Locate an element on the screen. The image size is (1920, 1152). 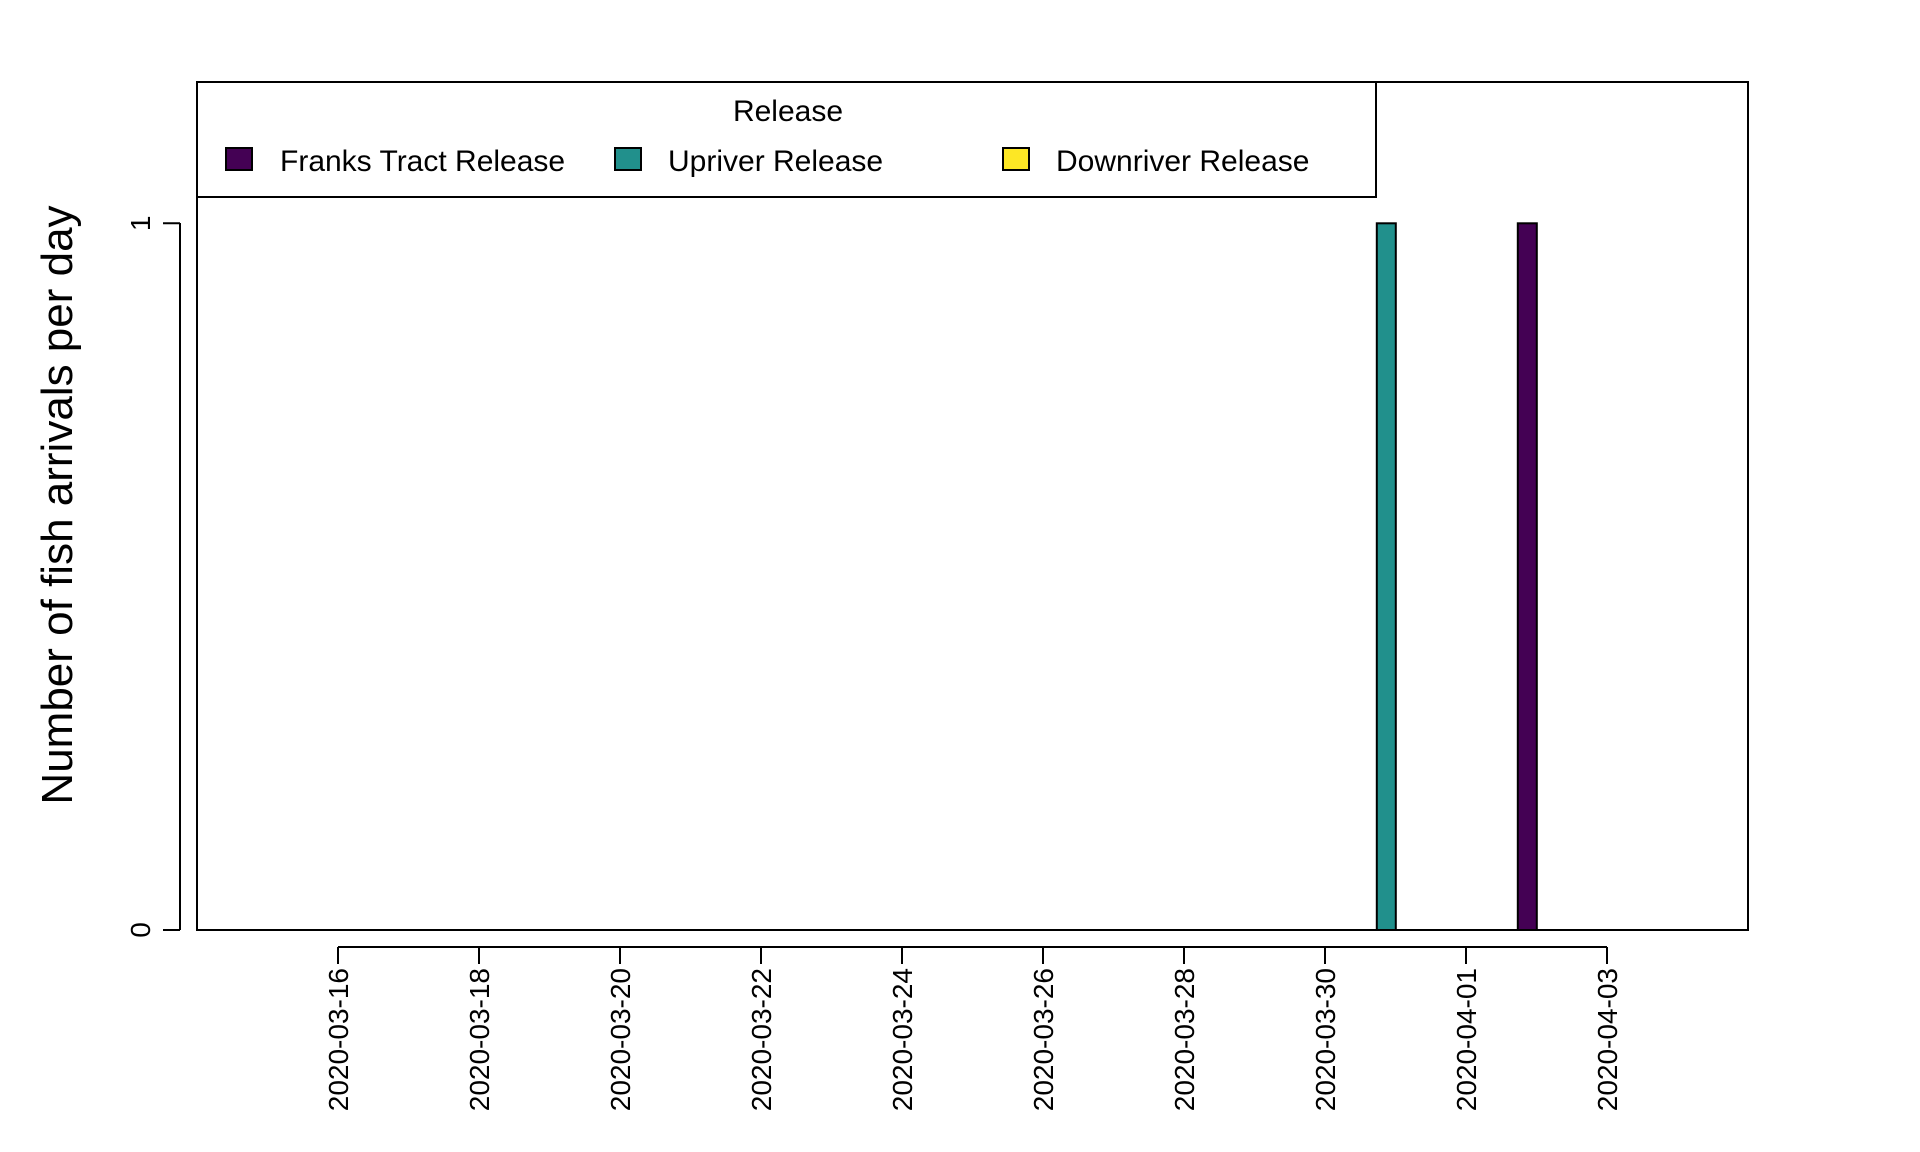
y-axis: 01 is located at coordinates (153, 577).